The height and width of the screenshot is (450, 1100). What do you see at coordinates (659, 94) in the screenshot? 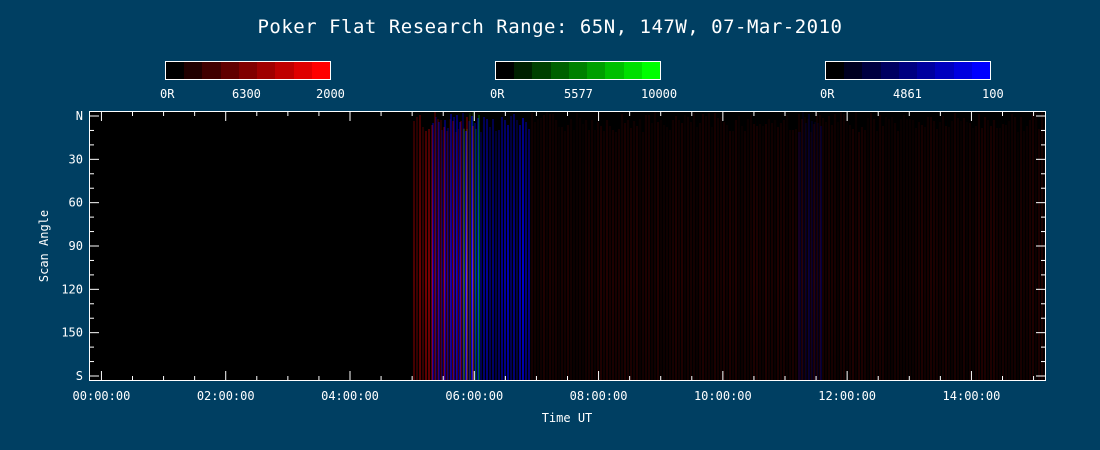
I see `colorbar-5577-max-label: 10000` at bounding box center [659, 94].